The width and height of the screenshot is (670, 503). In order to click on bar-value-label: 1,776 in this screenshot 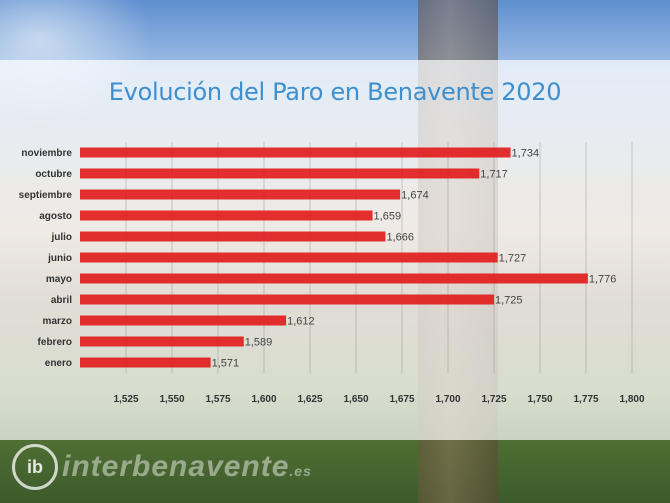, I will do `click(603, 280)`.